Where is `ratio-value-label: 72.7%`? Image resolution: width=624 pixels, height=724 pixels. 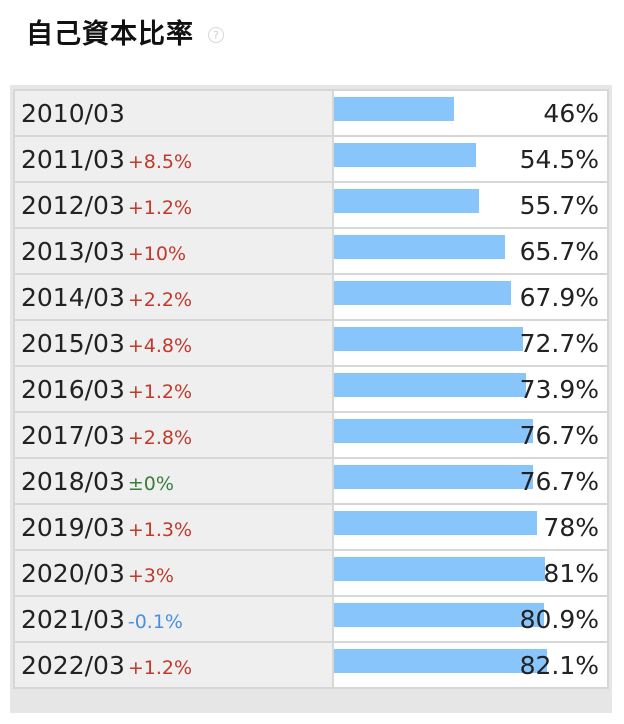 ratio-value-label: 72.7% is located at coordinates (559, 343).